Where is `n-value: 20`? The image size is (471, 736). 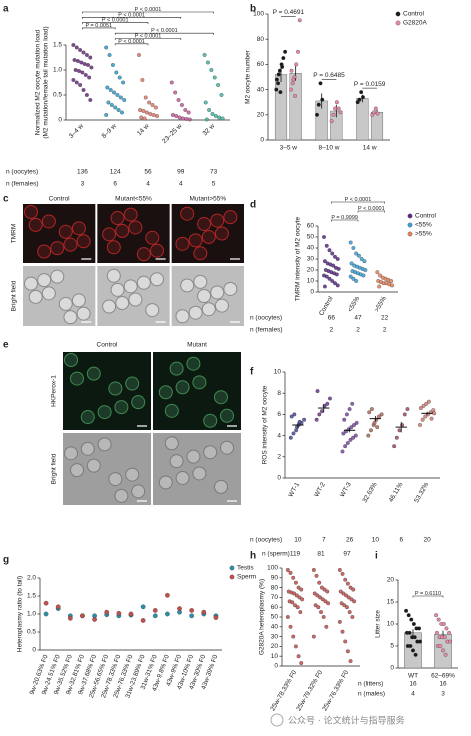
n-value: 20 is located at coordinates (427, 540).